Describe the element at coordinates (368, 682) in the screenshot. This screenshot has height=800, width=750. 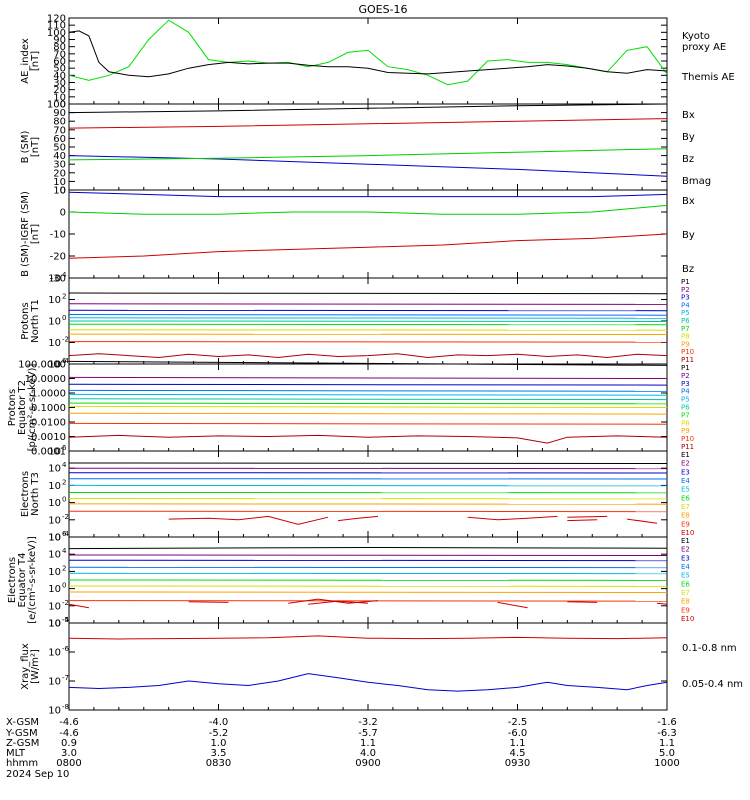
I see `series-line-0-05-0-4-nm` at that location.